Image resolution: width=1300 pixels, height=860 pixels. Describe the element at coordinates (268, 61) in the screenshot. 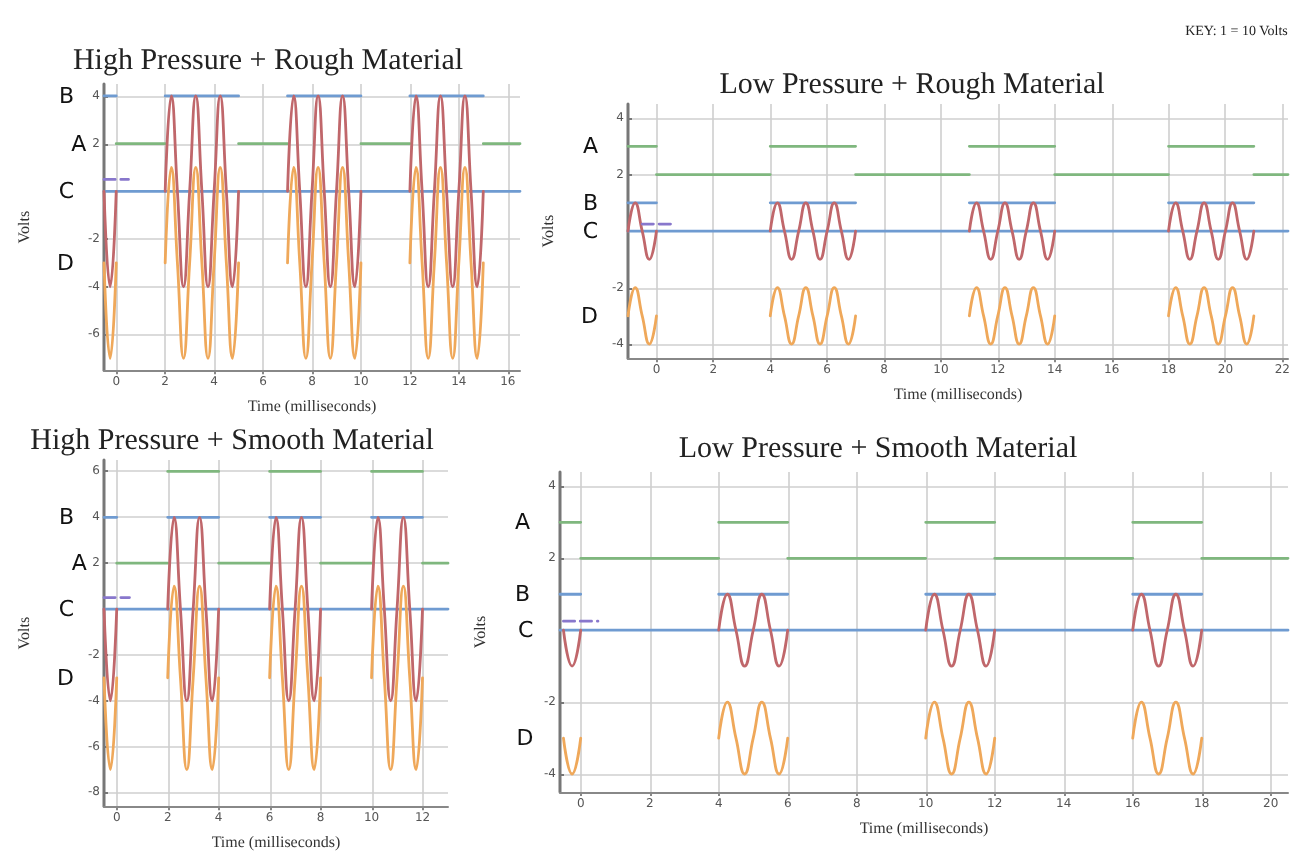

I see `chart-title: High Pressure + Rough Material` at that location.